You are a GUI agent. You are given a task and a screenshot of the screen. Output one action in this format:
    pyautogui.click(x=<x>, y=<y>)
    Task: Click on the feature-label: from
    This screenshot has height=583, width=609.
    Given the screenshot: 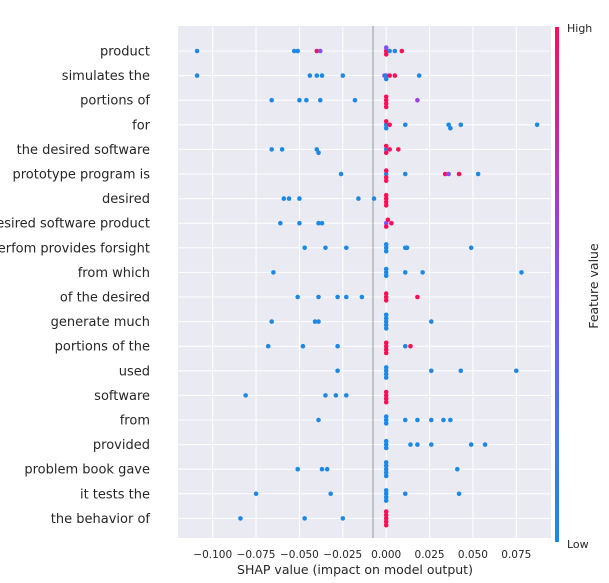 What is the action you would take?
    pyautogui.click(x=135, y=421)
    